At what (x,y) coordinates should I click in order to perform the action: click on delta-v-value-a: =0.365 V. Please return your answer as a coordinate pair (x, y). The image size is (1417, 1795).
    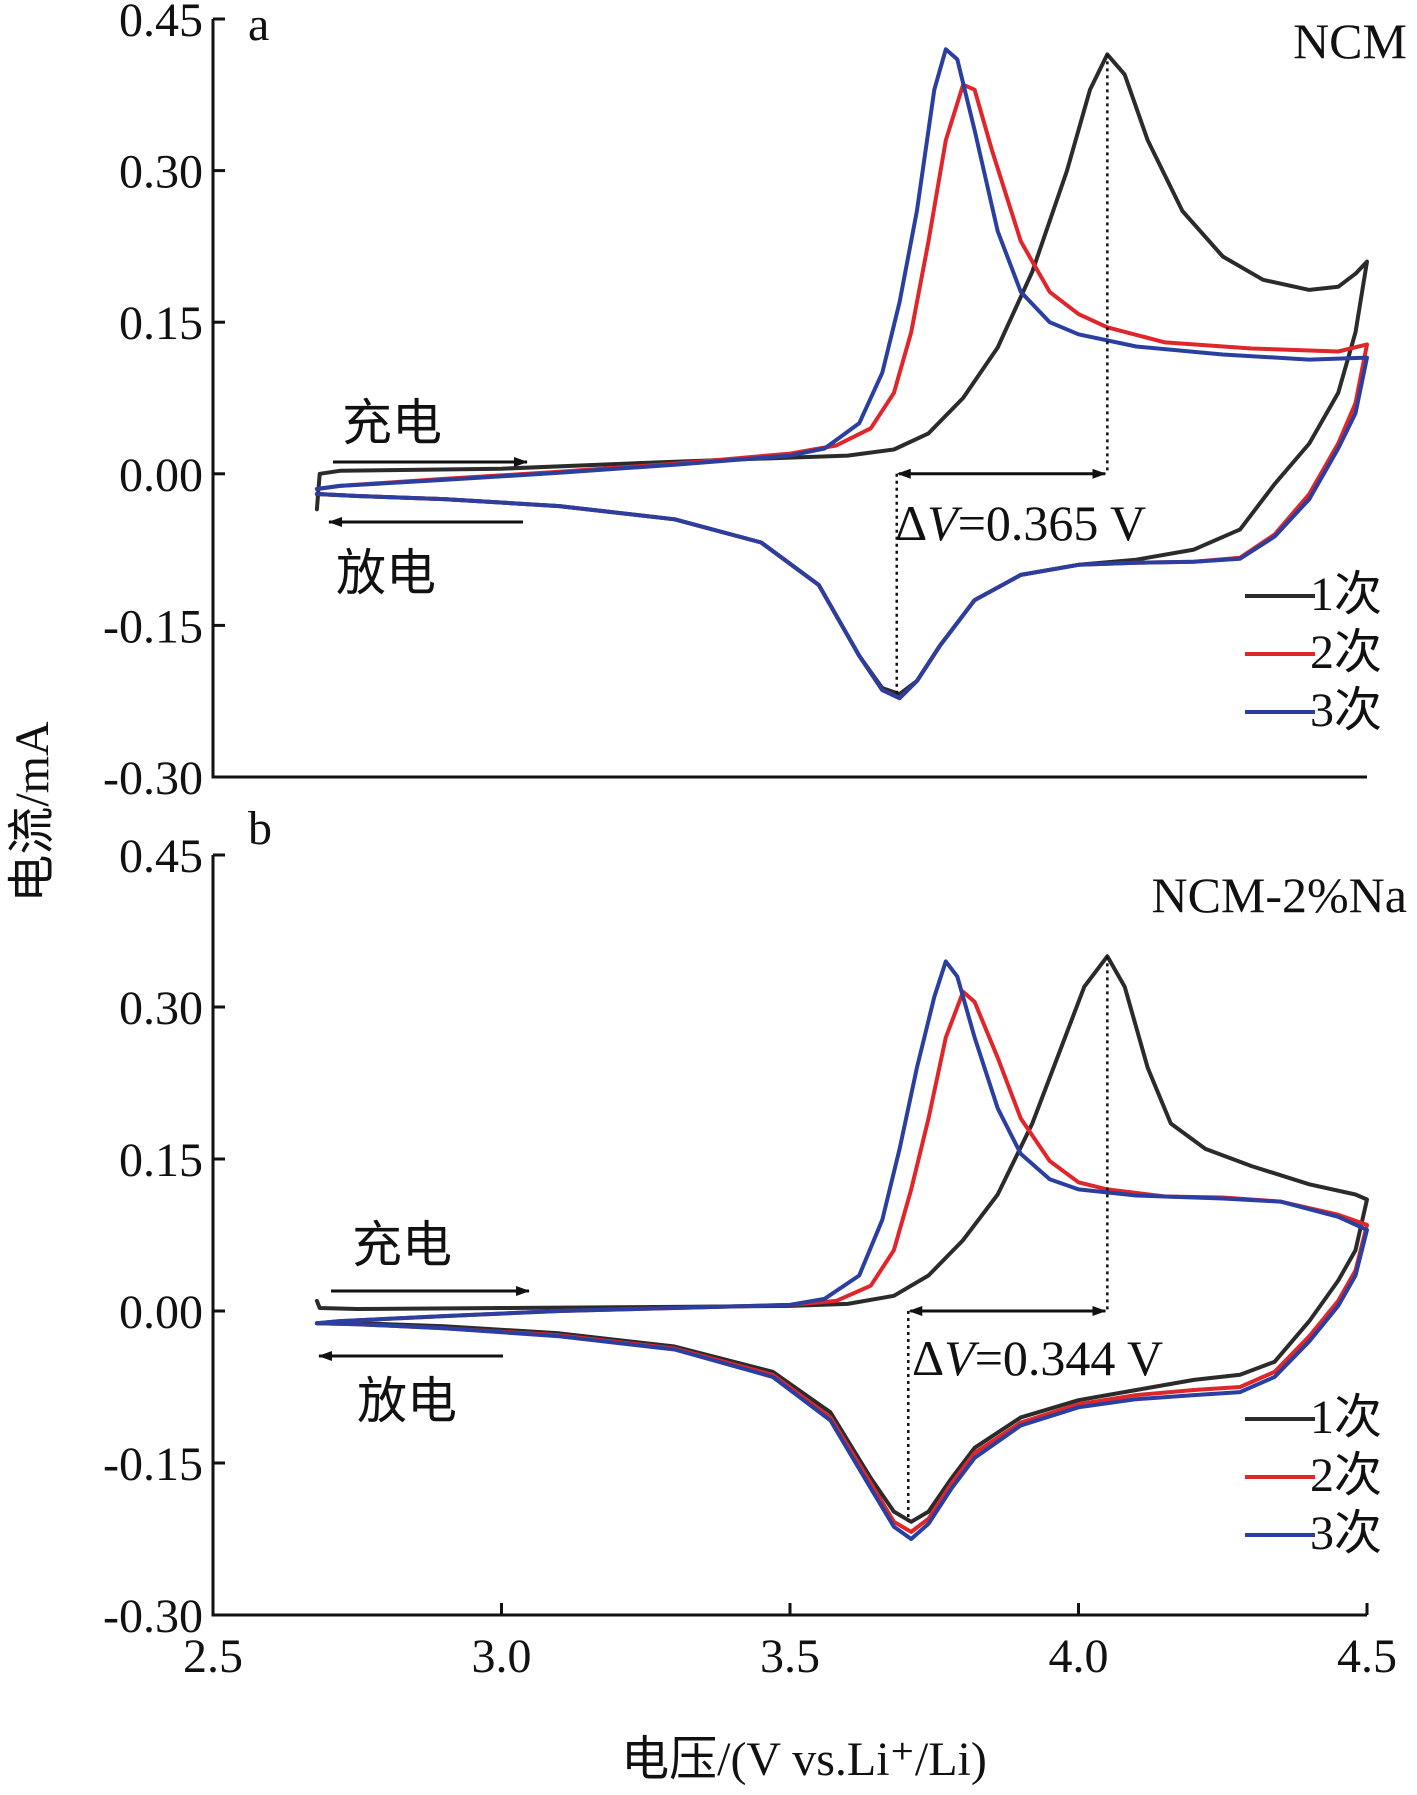
    Looking at the image, I should click on (1052, 523).